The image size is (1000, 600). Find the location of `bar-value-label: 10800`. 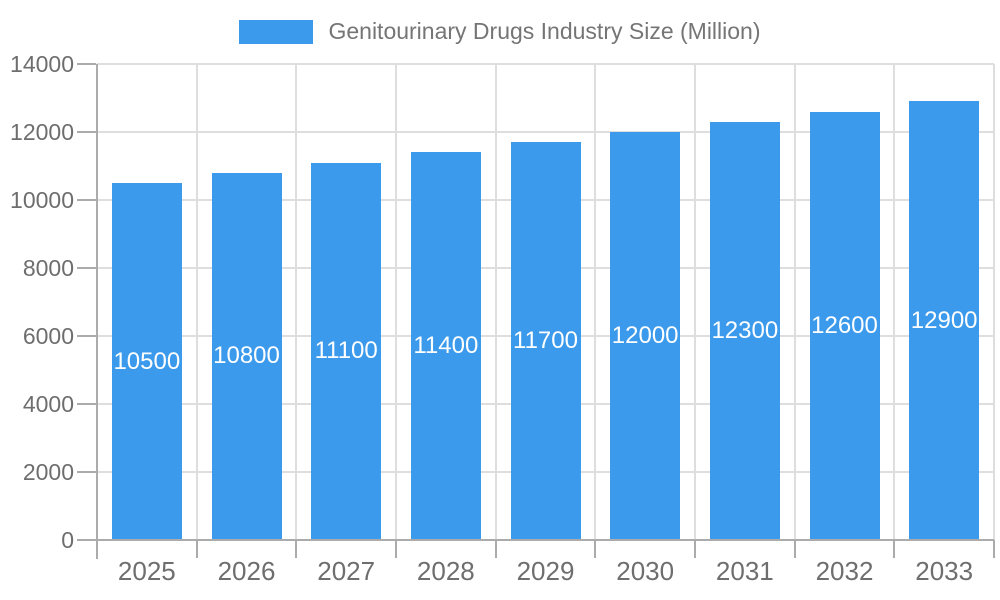

bar-value-label: 10800 is located at coordinates (246, 356).